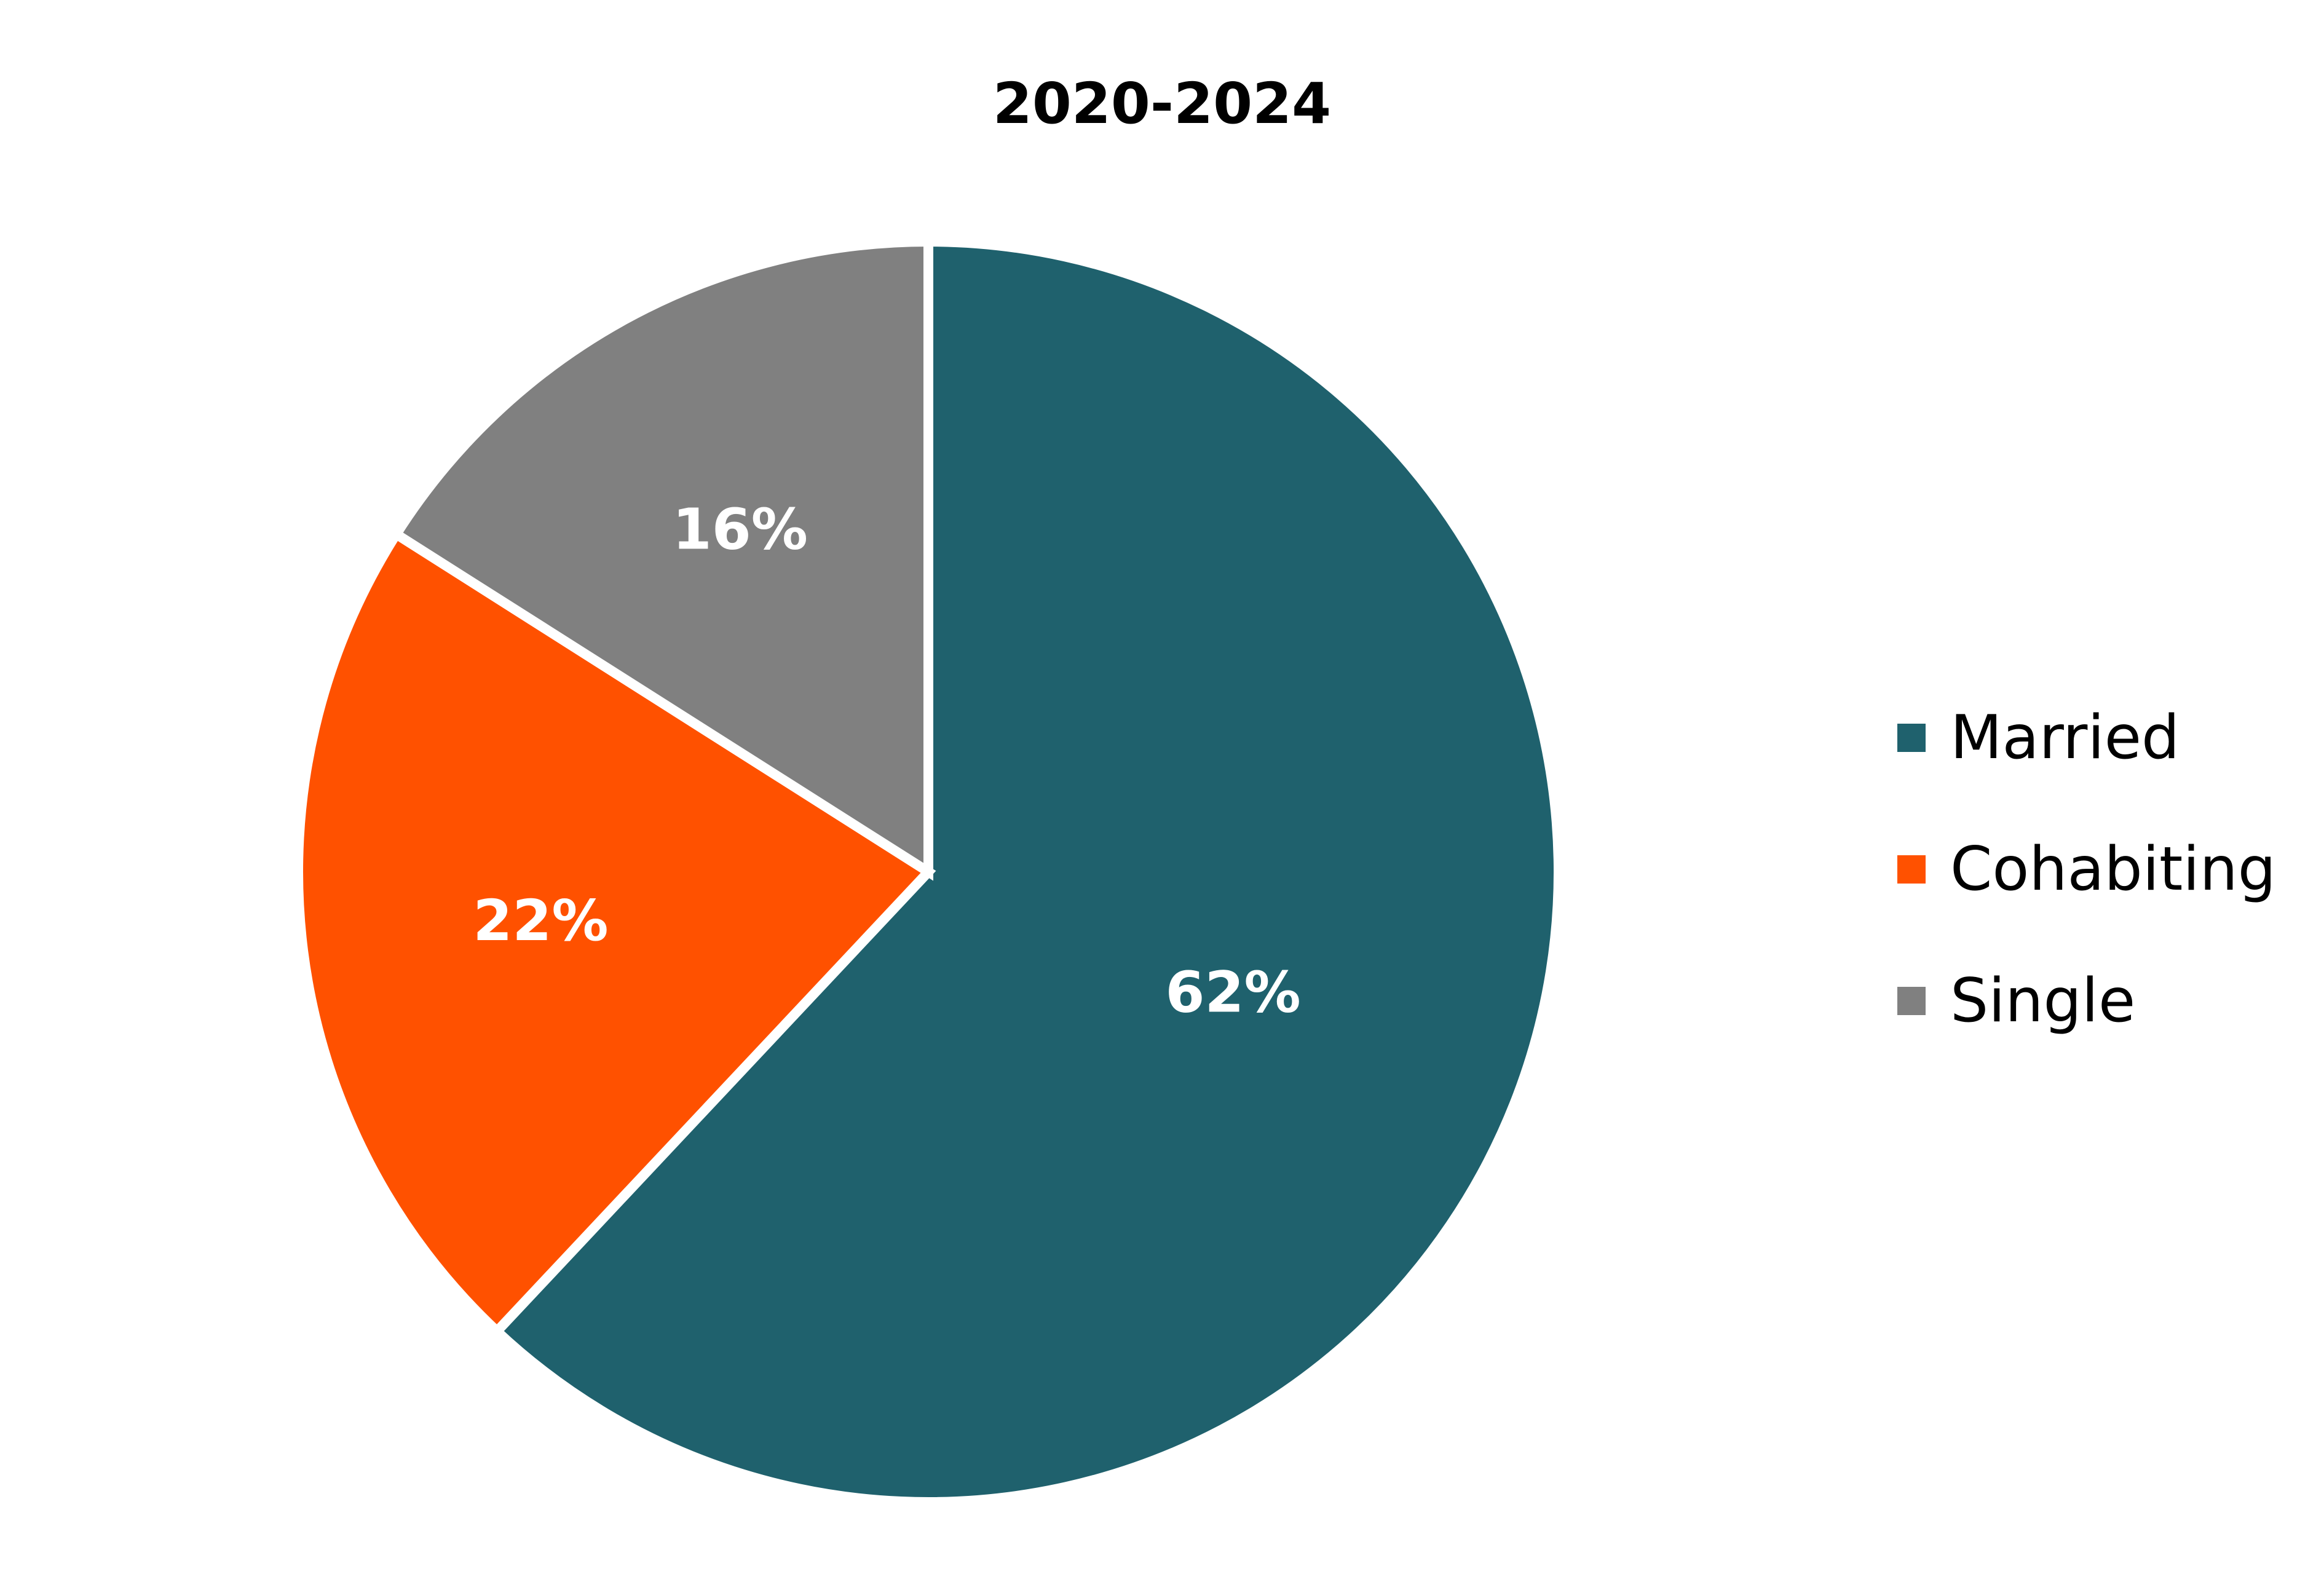  I want to click on chart-title: 2020-2024, so click(1162, 103).